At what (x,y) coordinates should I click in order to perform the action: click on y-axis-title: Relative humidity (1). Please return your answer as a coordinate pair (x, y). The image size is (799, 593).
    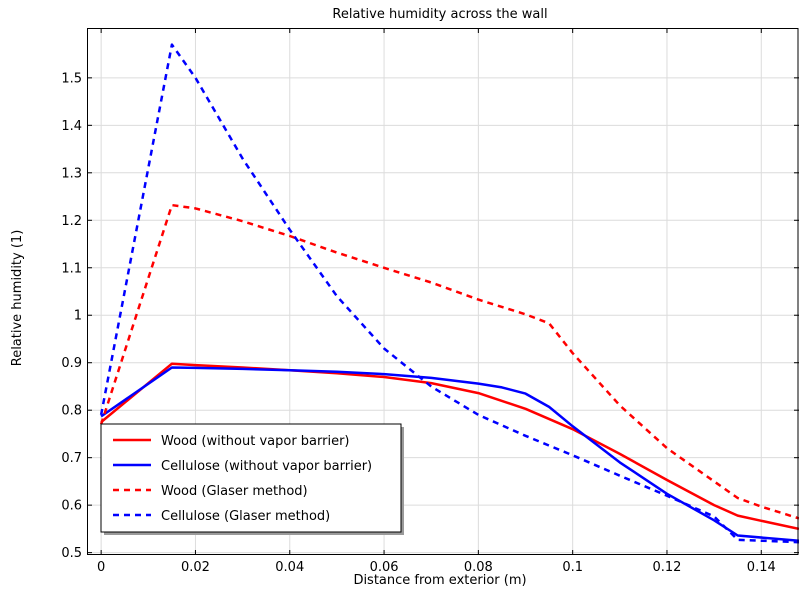
    Looking at the image, I should click on (17, 298).